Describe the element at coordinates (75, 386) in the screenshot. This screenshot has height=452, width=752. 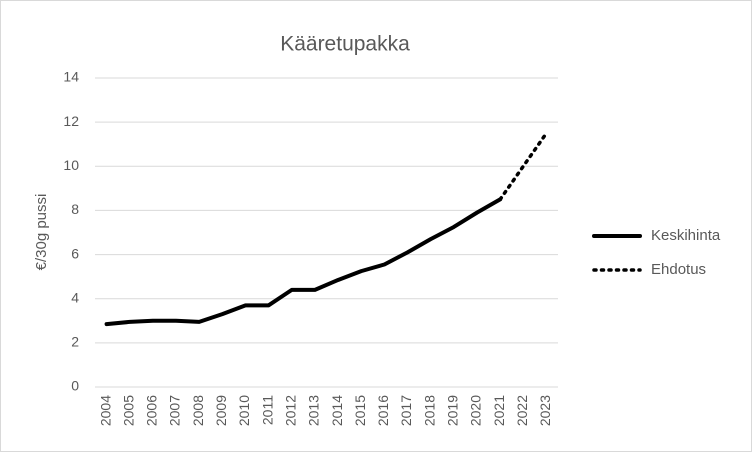
I see `y-tick-label: 0` at that location.